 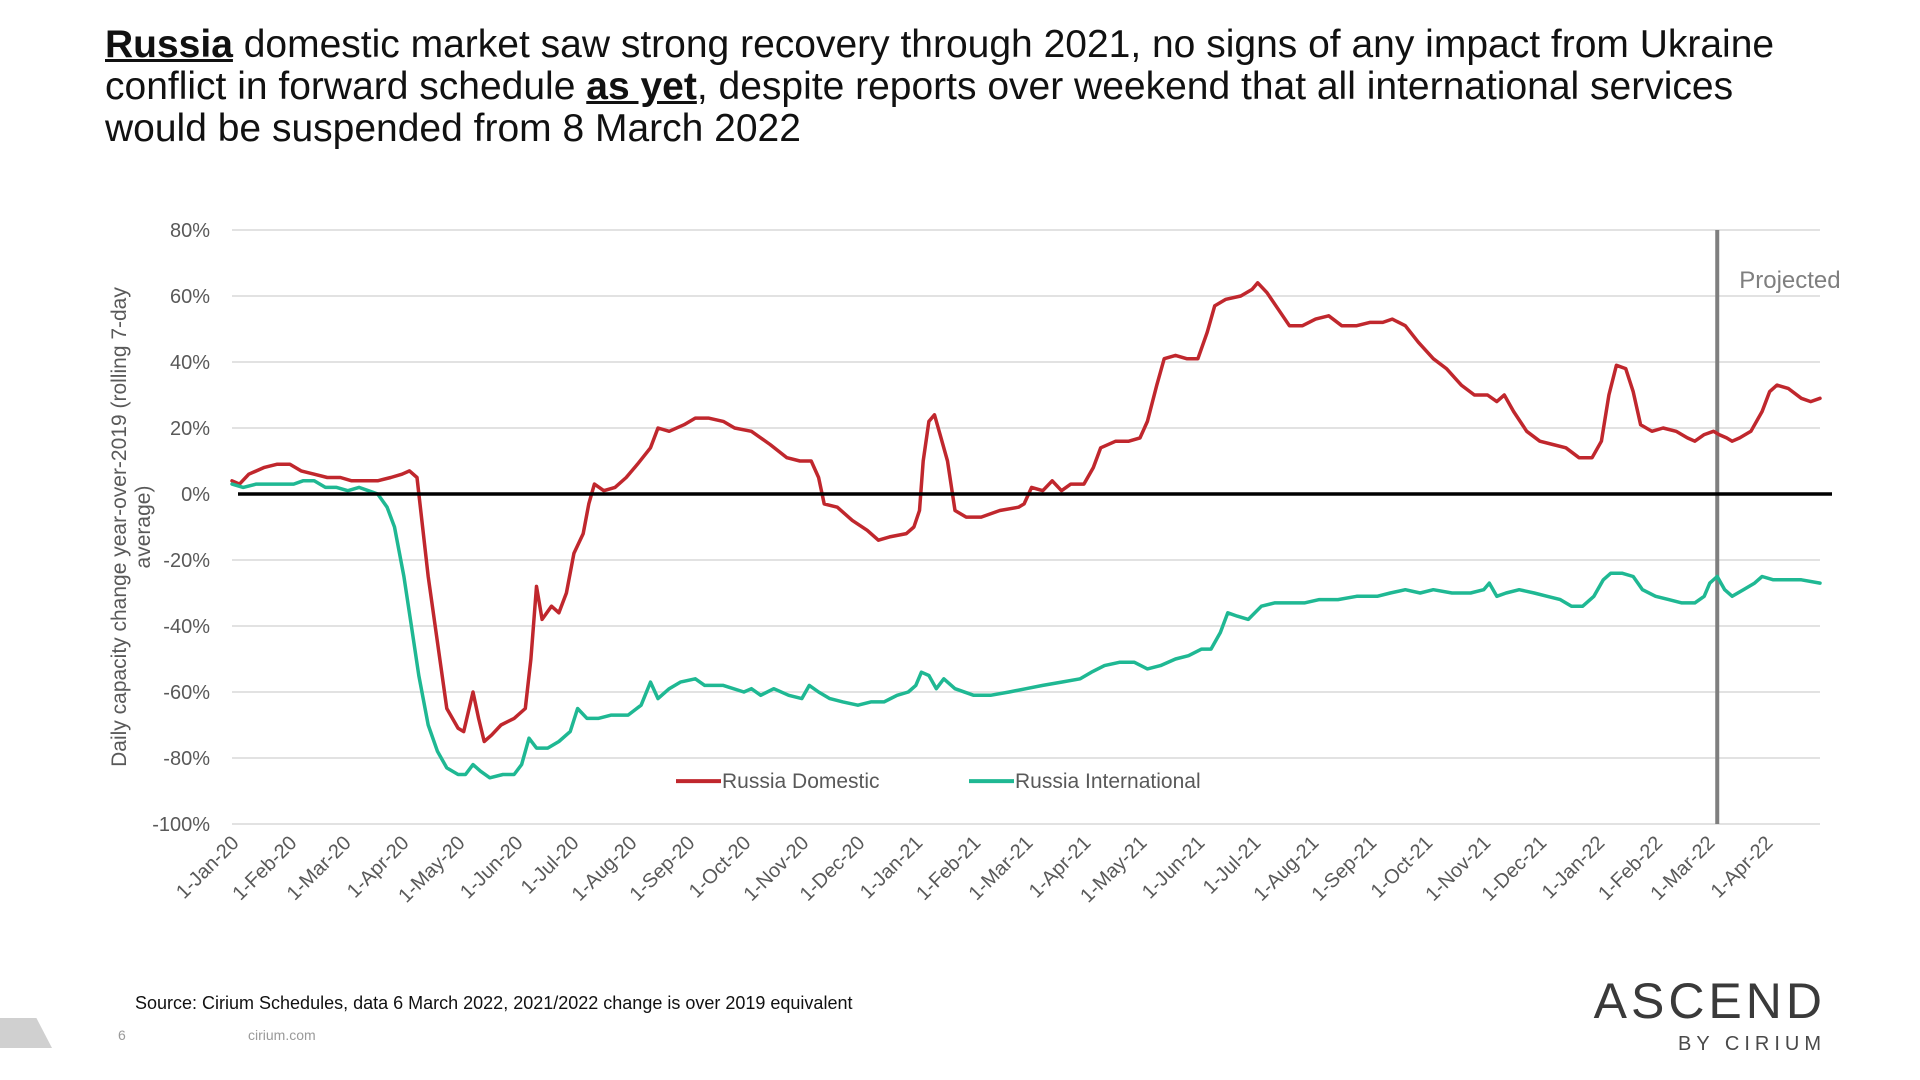 What do you see at coordinates (186, 693) in the screenshot?
I see `y-tick-label: -60%` at bounding box center [186, 693].